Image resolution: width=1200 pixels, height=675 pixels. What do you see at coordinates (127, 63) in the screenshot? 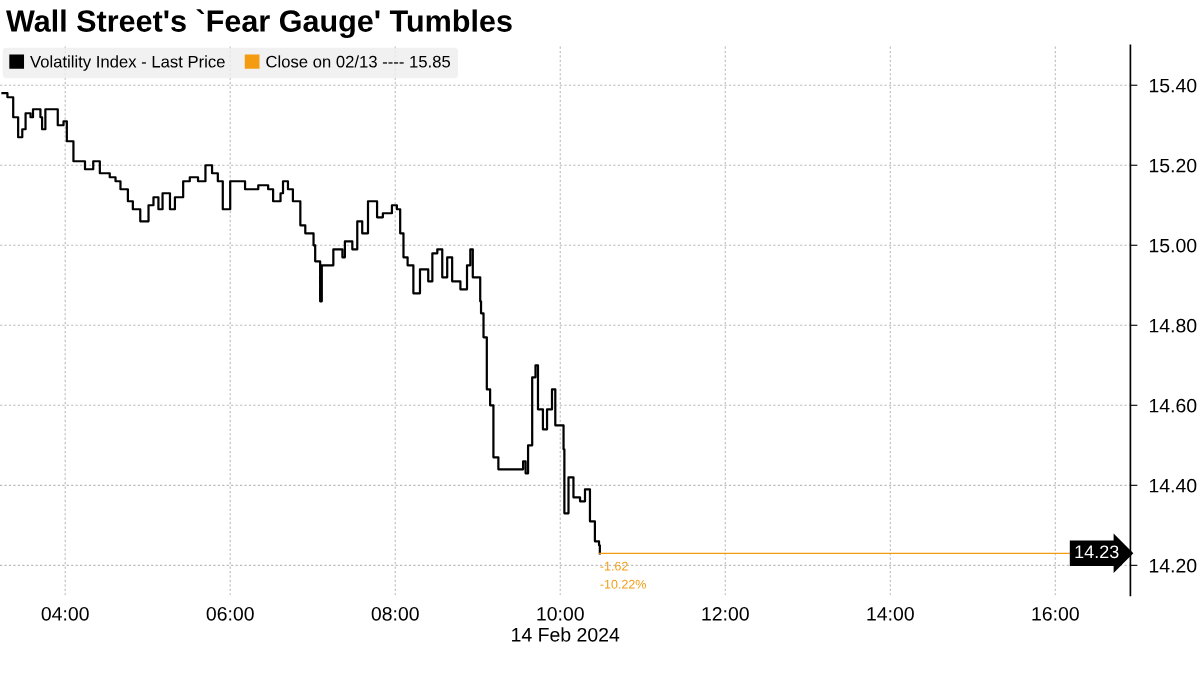
I see `legend-label: Volatility Index - Last Price` at bounding box center [127, 63].